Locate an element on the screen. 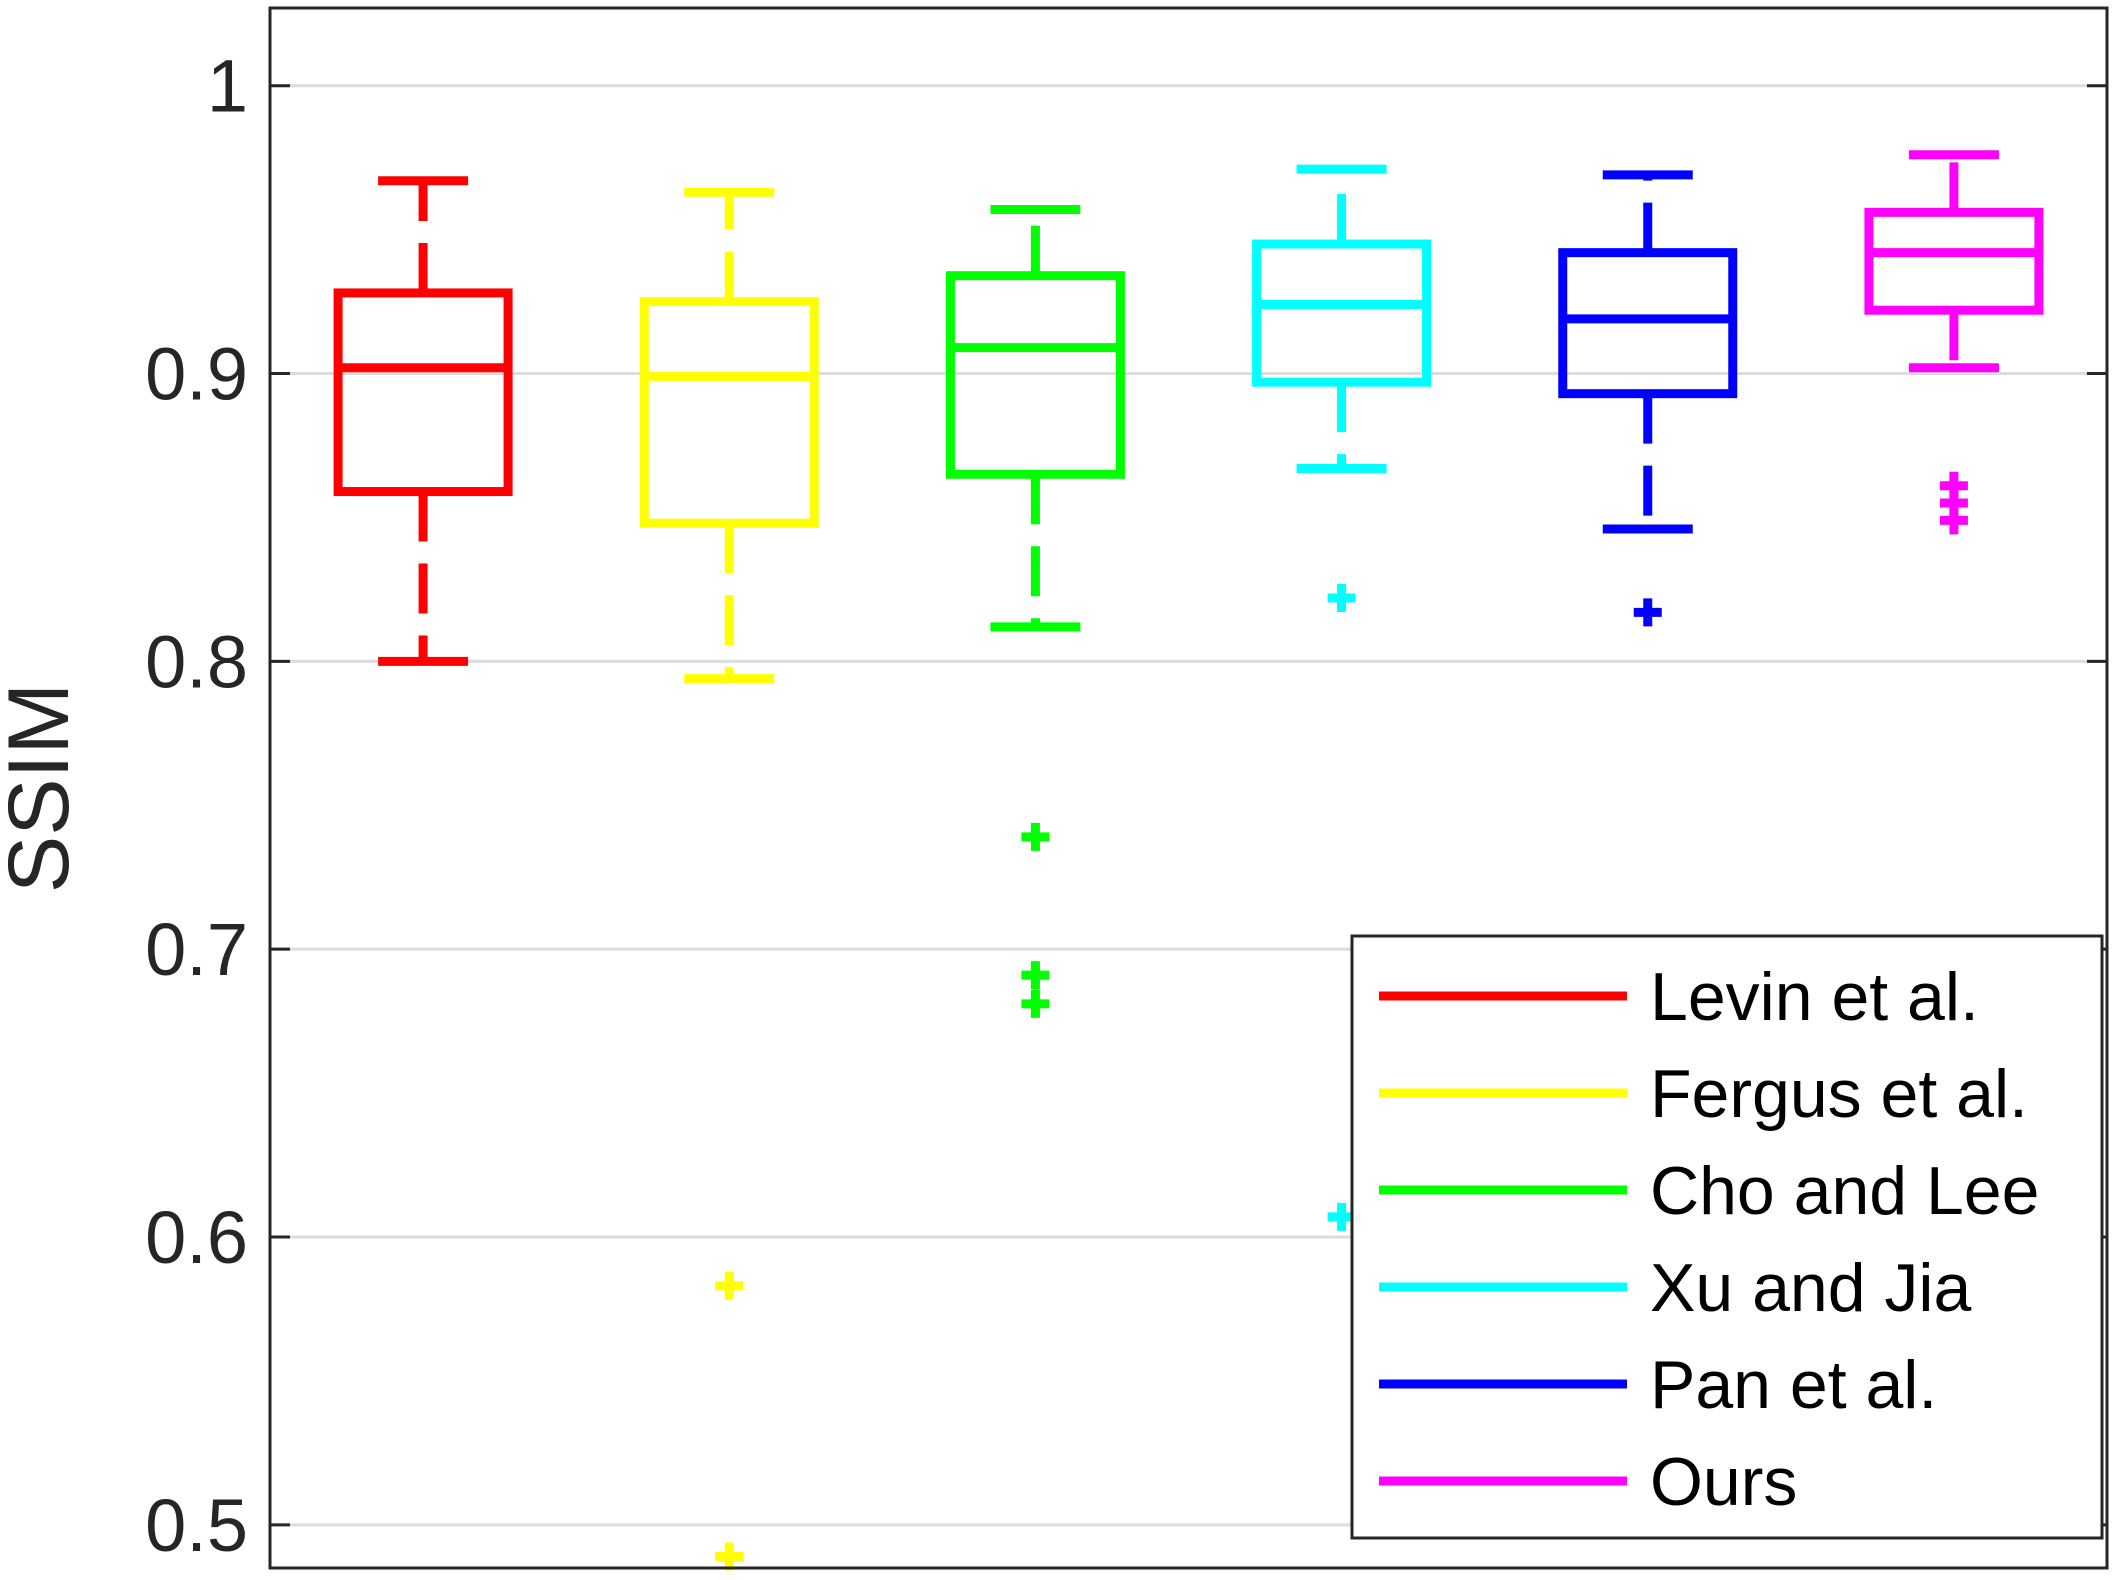  legend-item: Cho and Lee is located at coordinates (1709, 1191).